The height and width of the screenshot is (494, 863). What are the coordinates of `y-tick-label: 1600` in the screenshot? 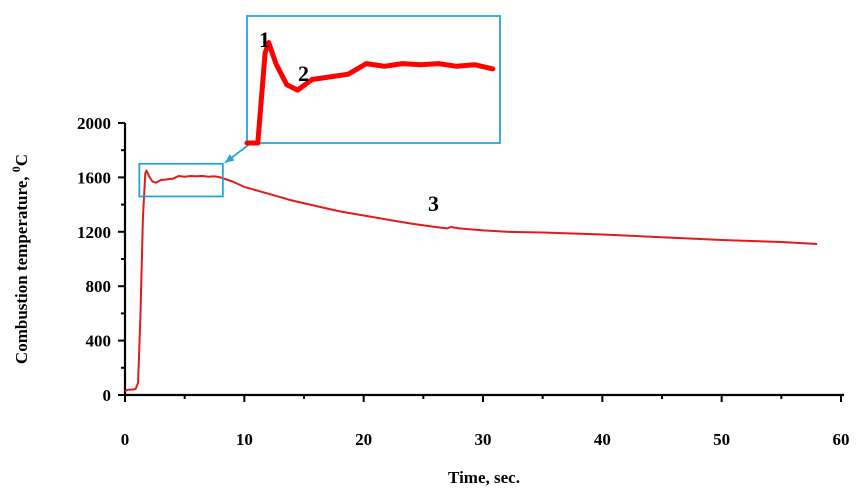 It's located at (94, 177).